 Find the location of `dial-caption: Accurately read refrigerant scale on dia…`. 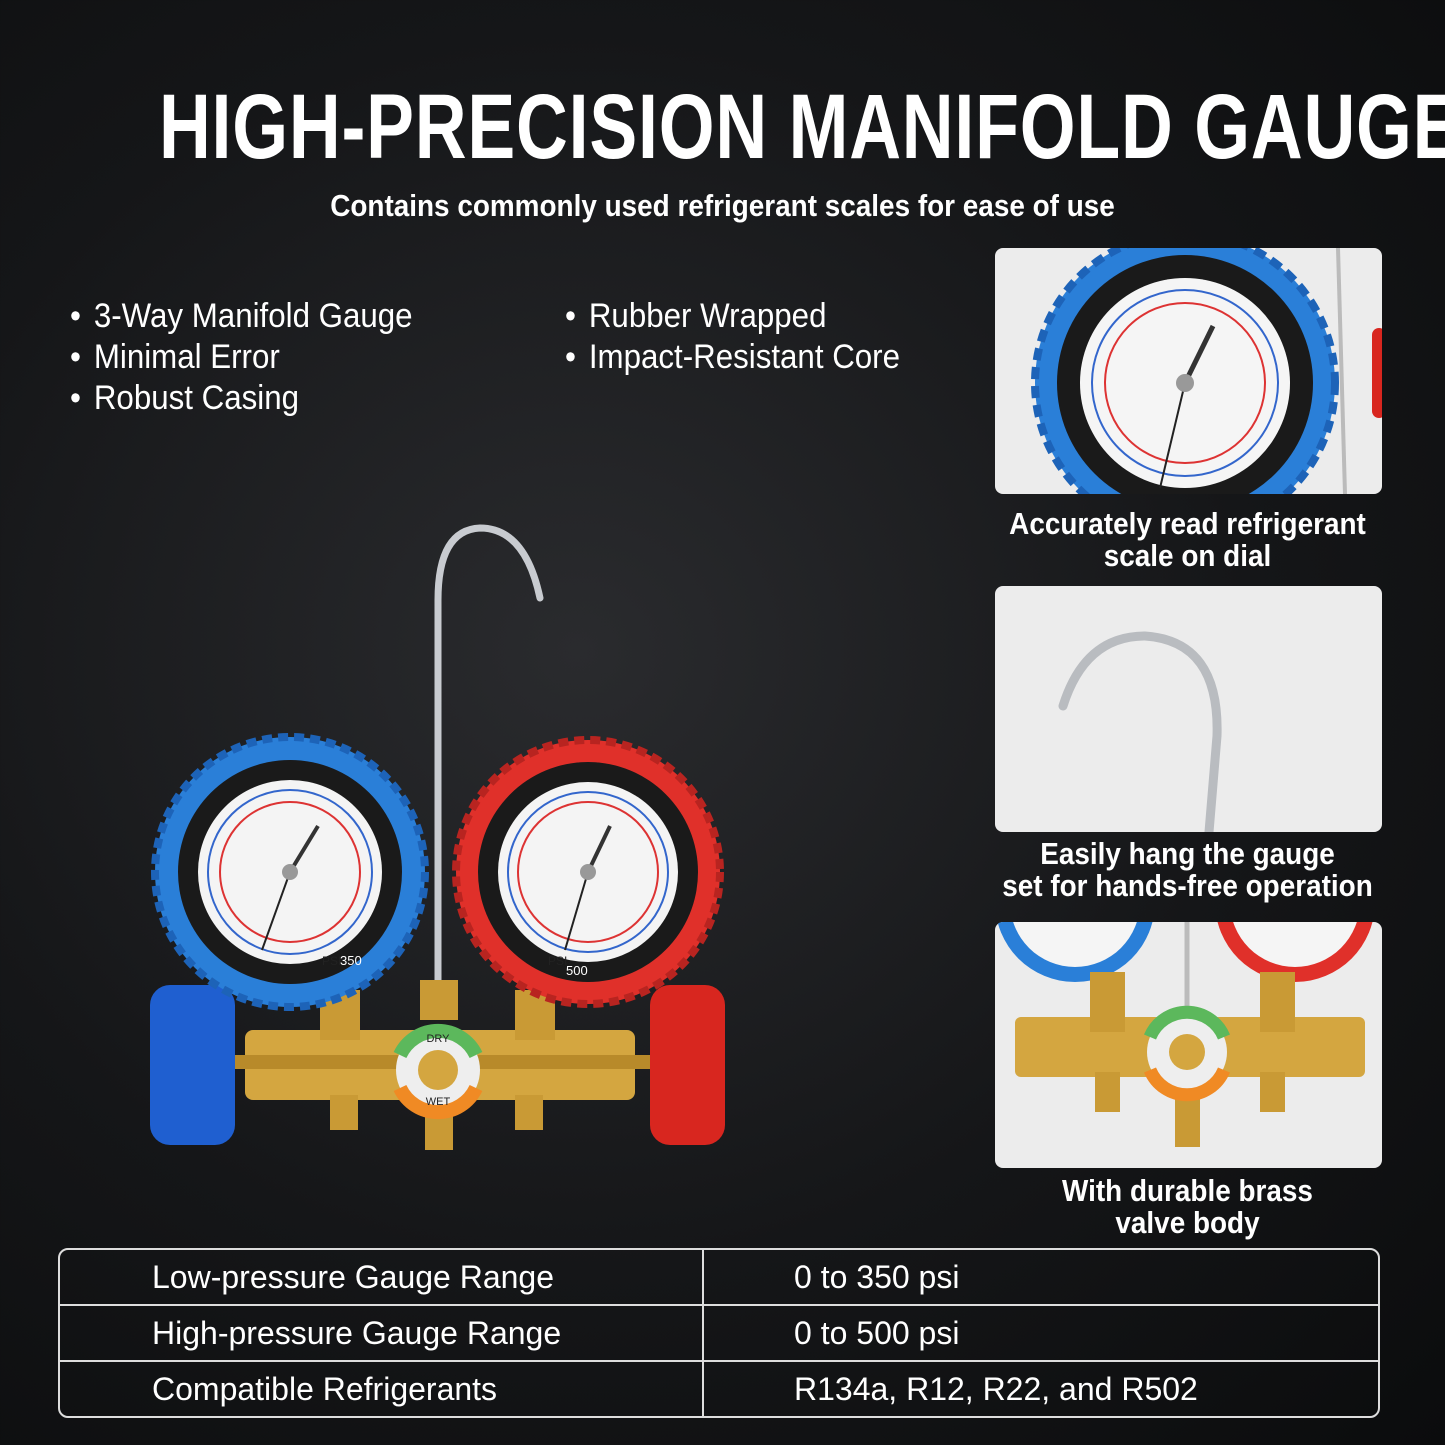

dial-caption: Accurately read refrigerant scale on dia… is located at coordinates (1188, 540).